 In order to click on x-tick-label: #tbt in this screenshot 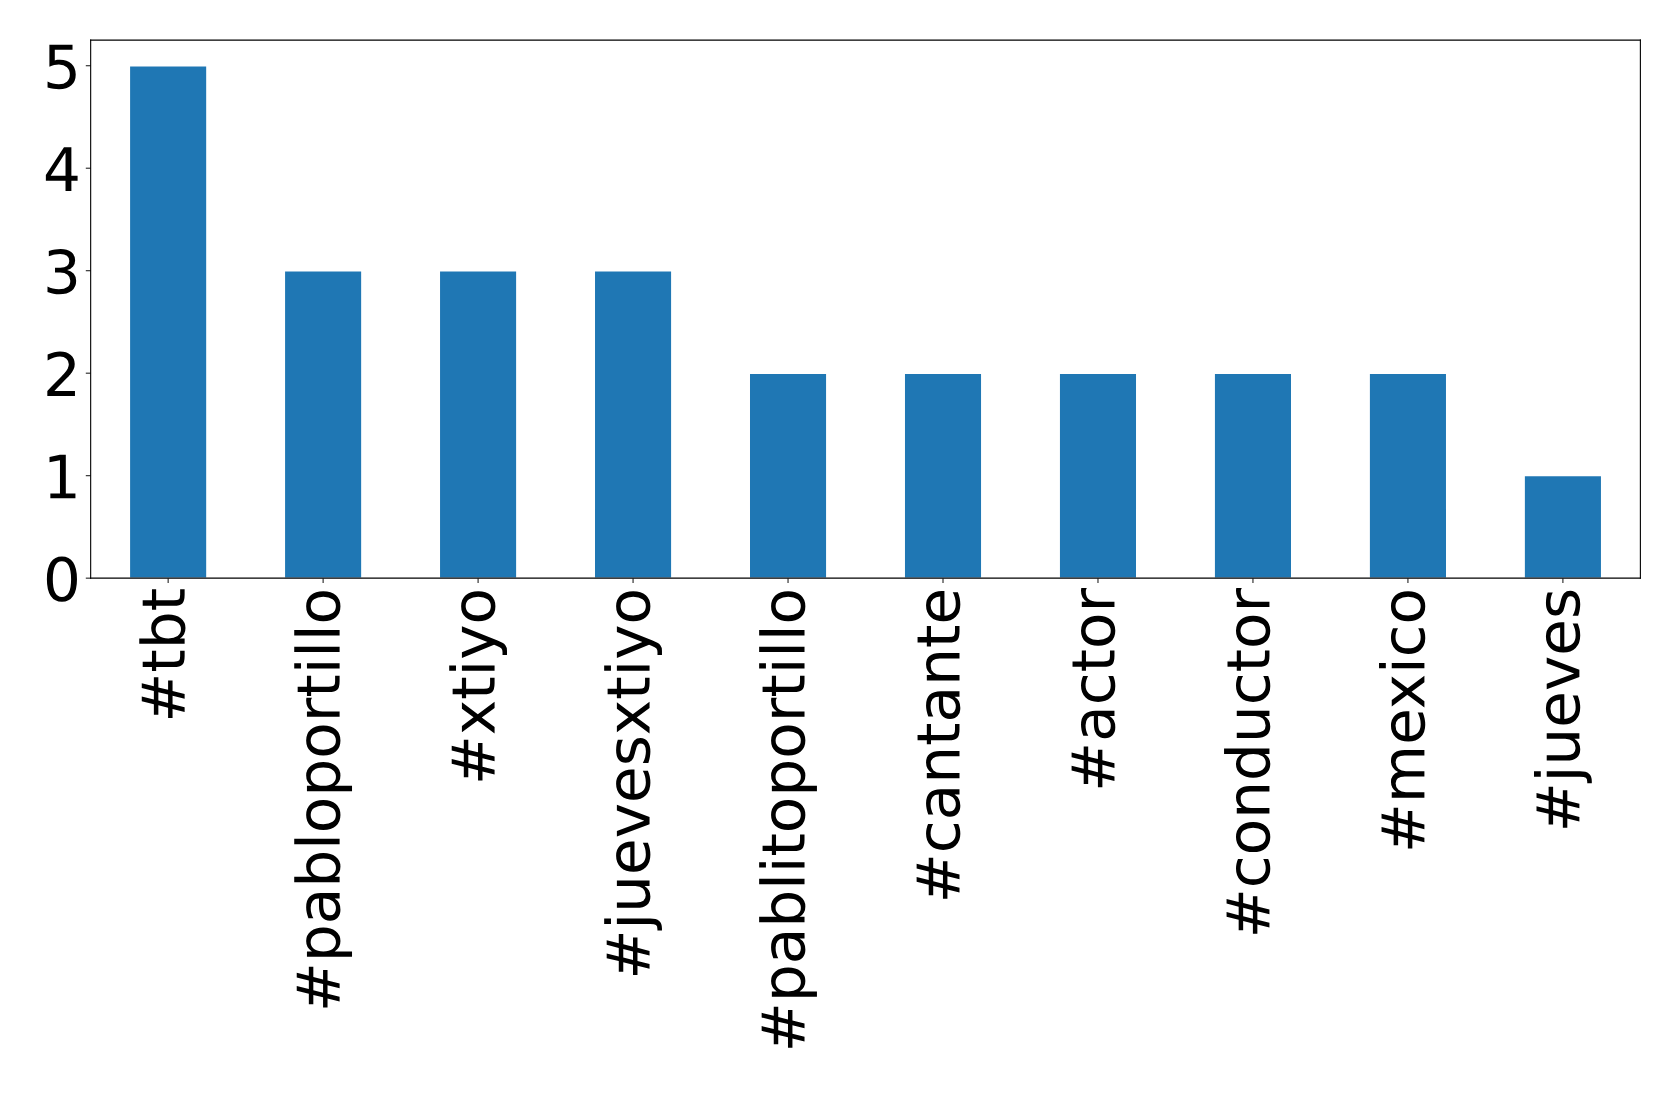, I will do `click(162, 654)`.